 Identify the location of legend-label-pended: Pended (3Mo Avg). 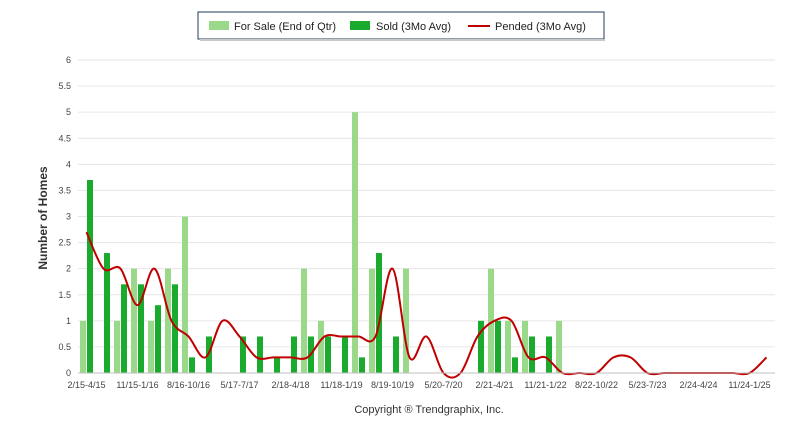
(540, 27).